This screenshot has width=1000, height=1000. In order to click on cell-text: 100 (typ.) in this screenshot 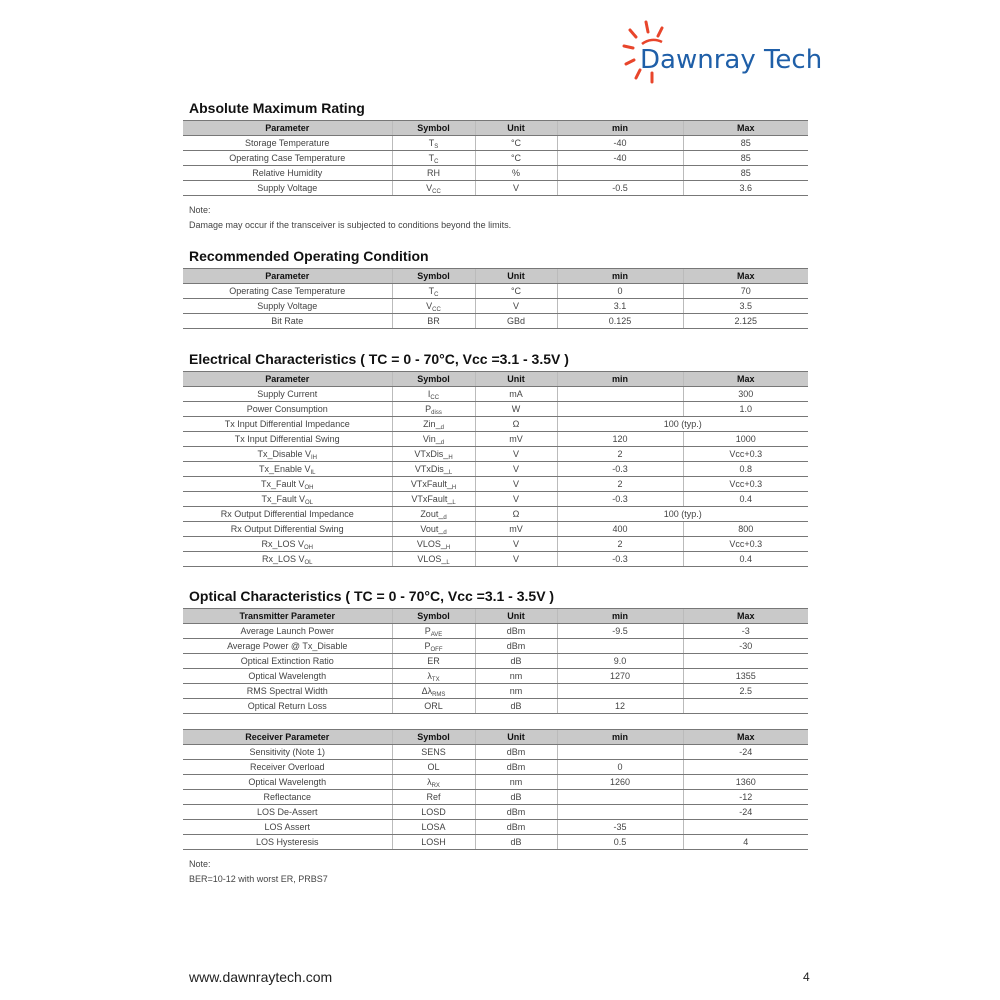, I will do `click(682, 424)`.